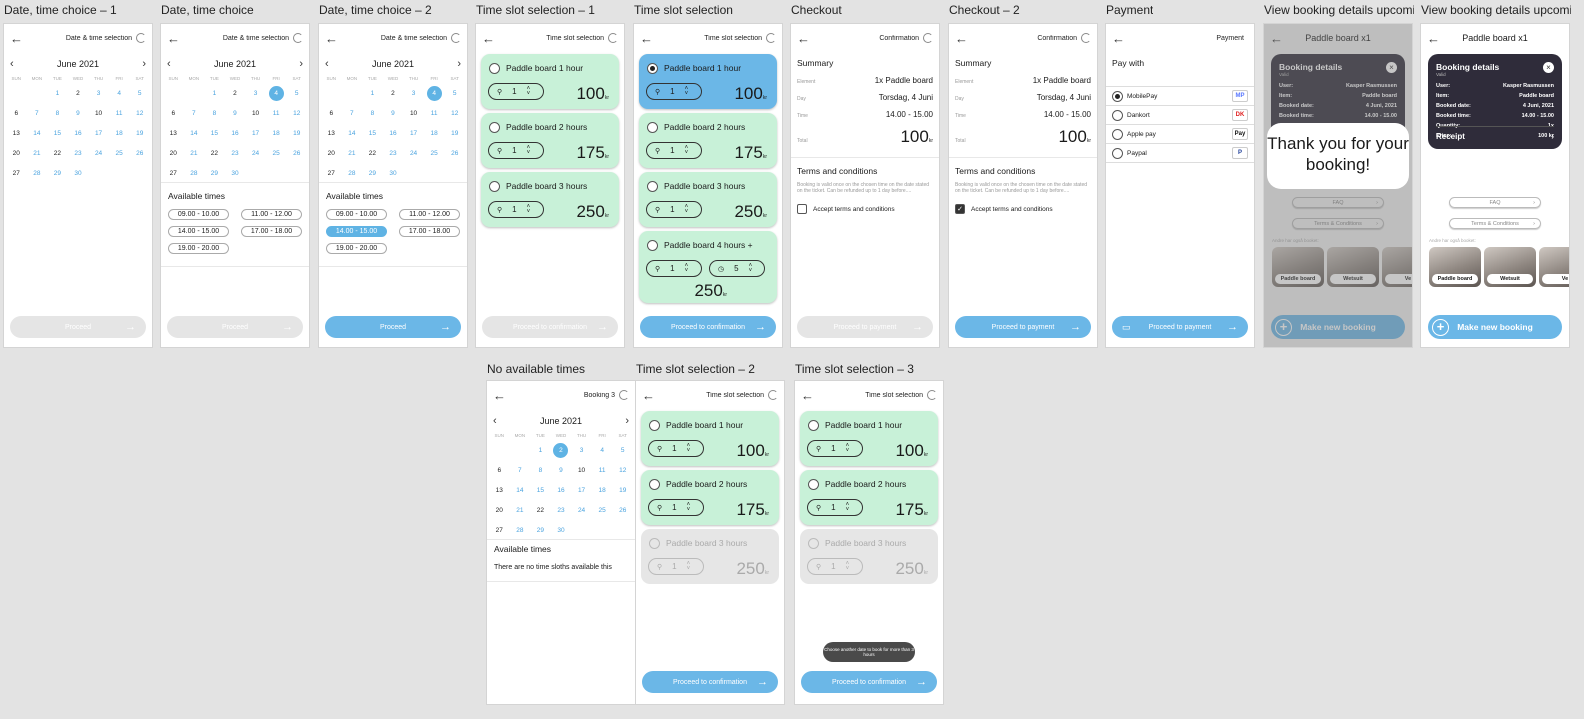  I want to click on payment-option: Paypal P, so click(1180, 152).